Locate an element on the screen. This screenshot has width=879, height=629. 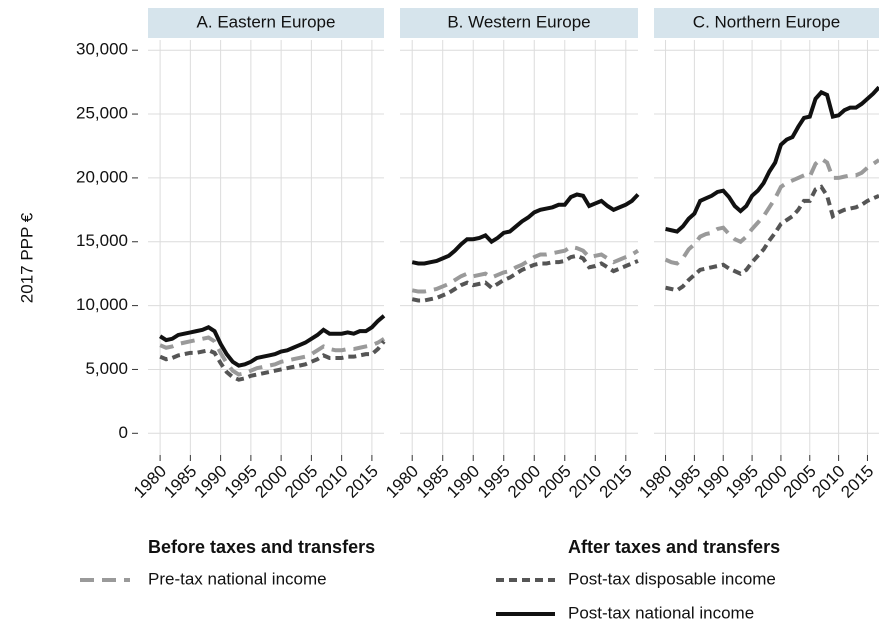
legend-heading: Before taxes and transfers is located at coordinates (261, 547).